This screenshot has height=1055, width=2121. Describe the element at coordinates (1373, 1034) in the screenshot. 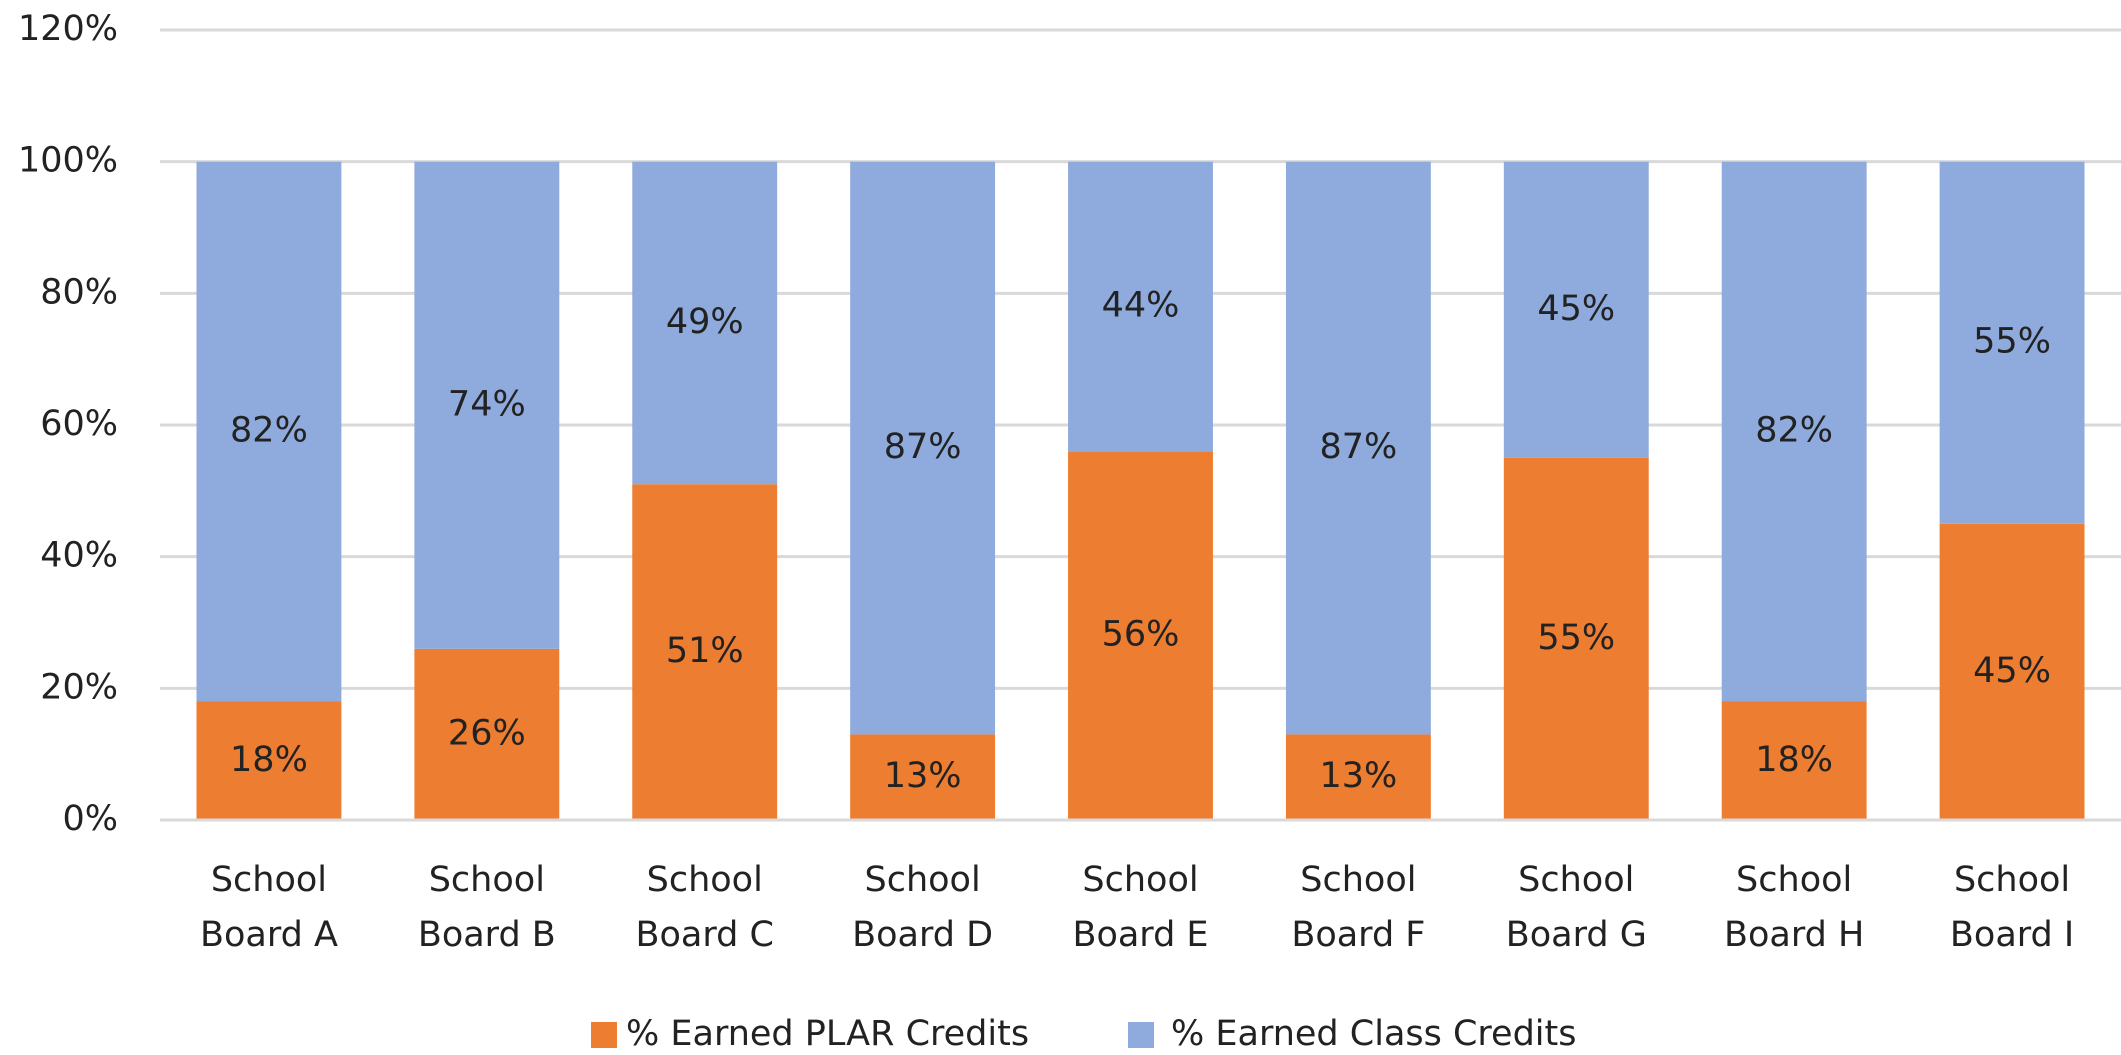

I see `legend-label: % Earned Class Credits` at that location.